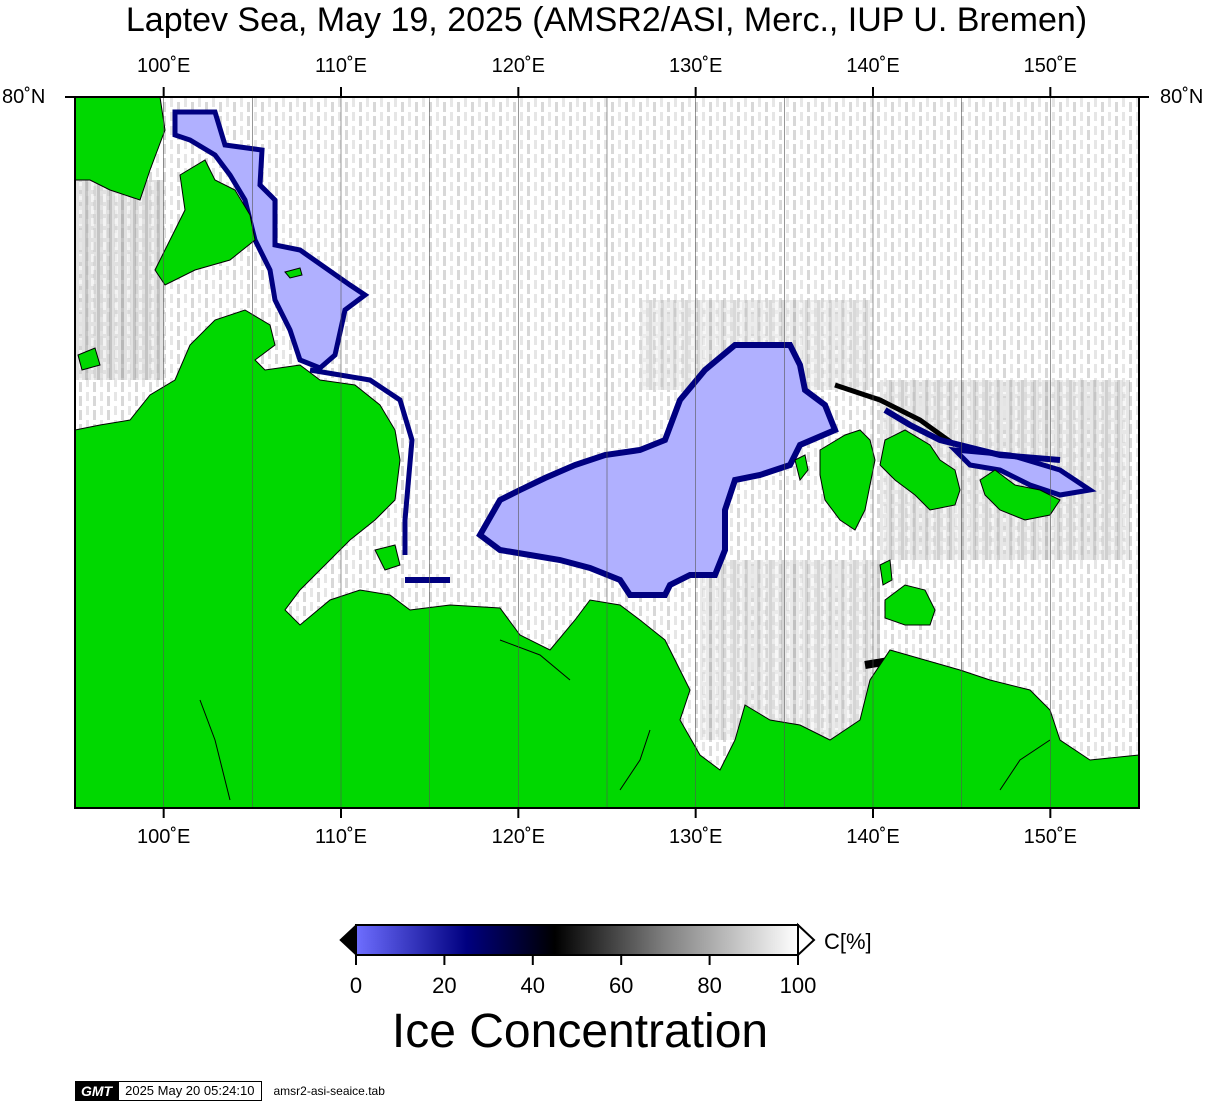  Describe the element at coordinates (348, 940) in the screenshot. I see `colorbar-low-triangle` at that location.